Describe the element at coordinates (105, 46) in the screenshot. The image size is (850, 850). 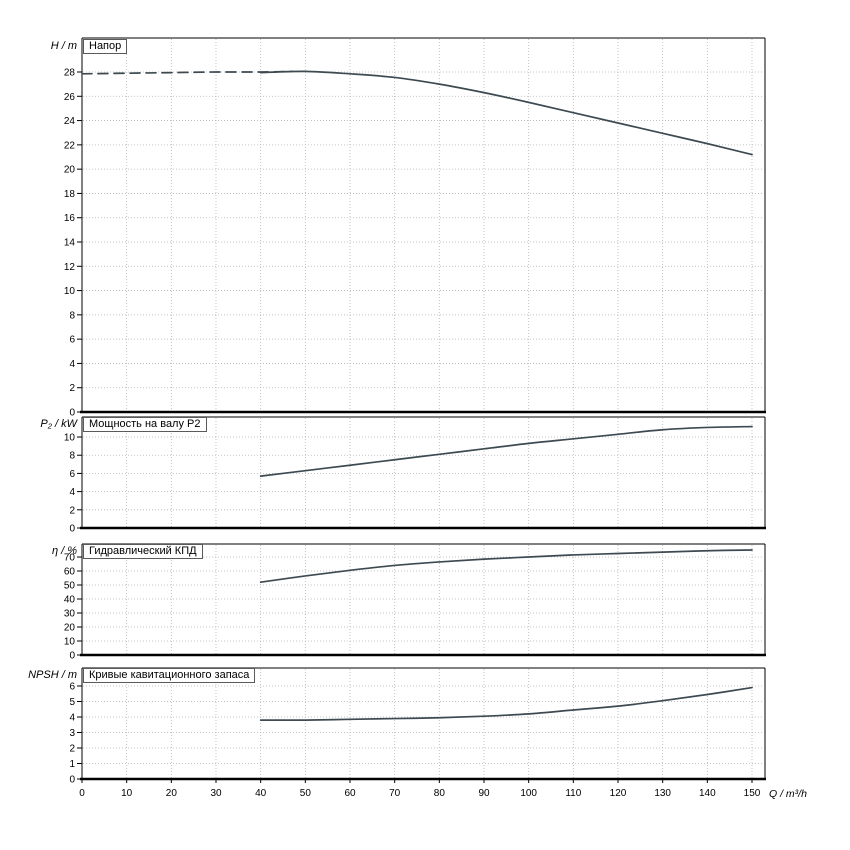
I see `panel-title-head: Напор` at that location.